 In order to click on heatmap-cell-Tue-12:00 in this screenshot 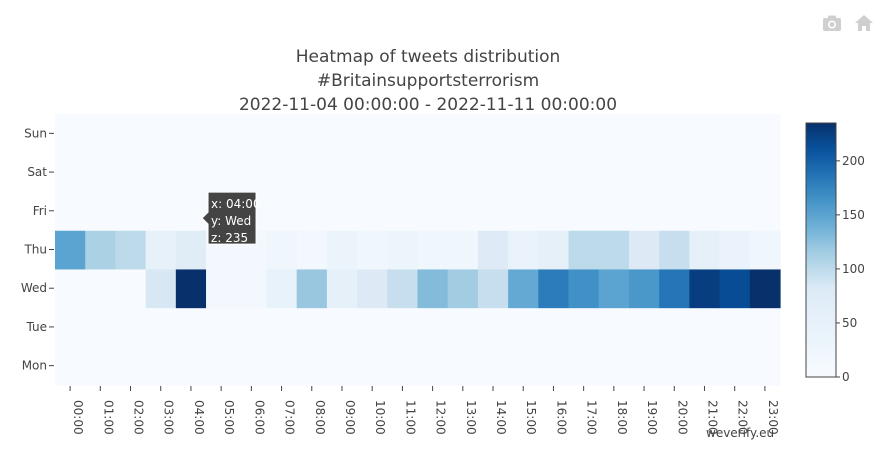, I will do `click(433, 327)`.